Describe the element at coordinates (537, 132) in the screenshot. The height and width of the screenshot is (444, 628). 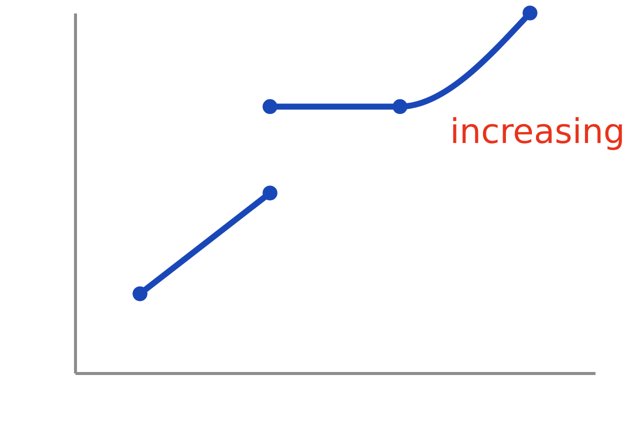
I see `annotation: increasing` at that location.